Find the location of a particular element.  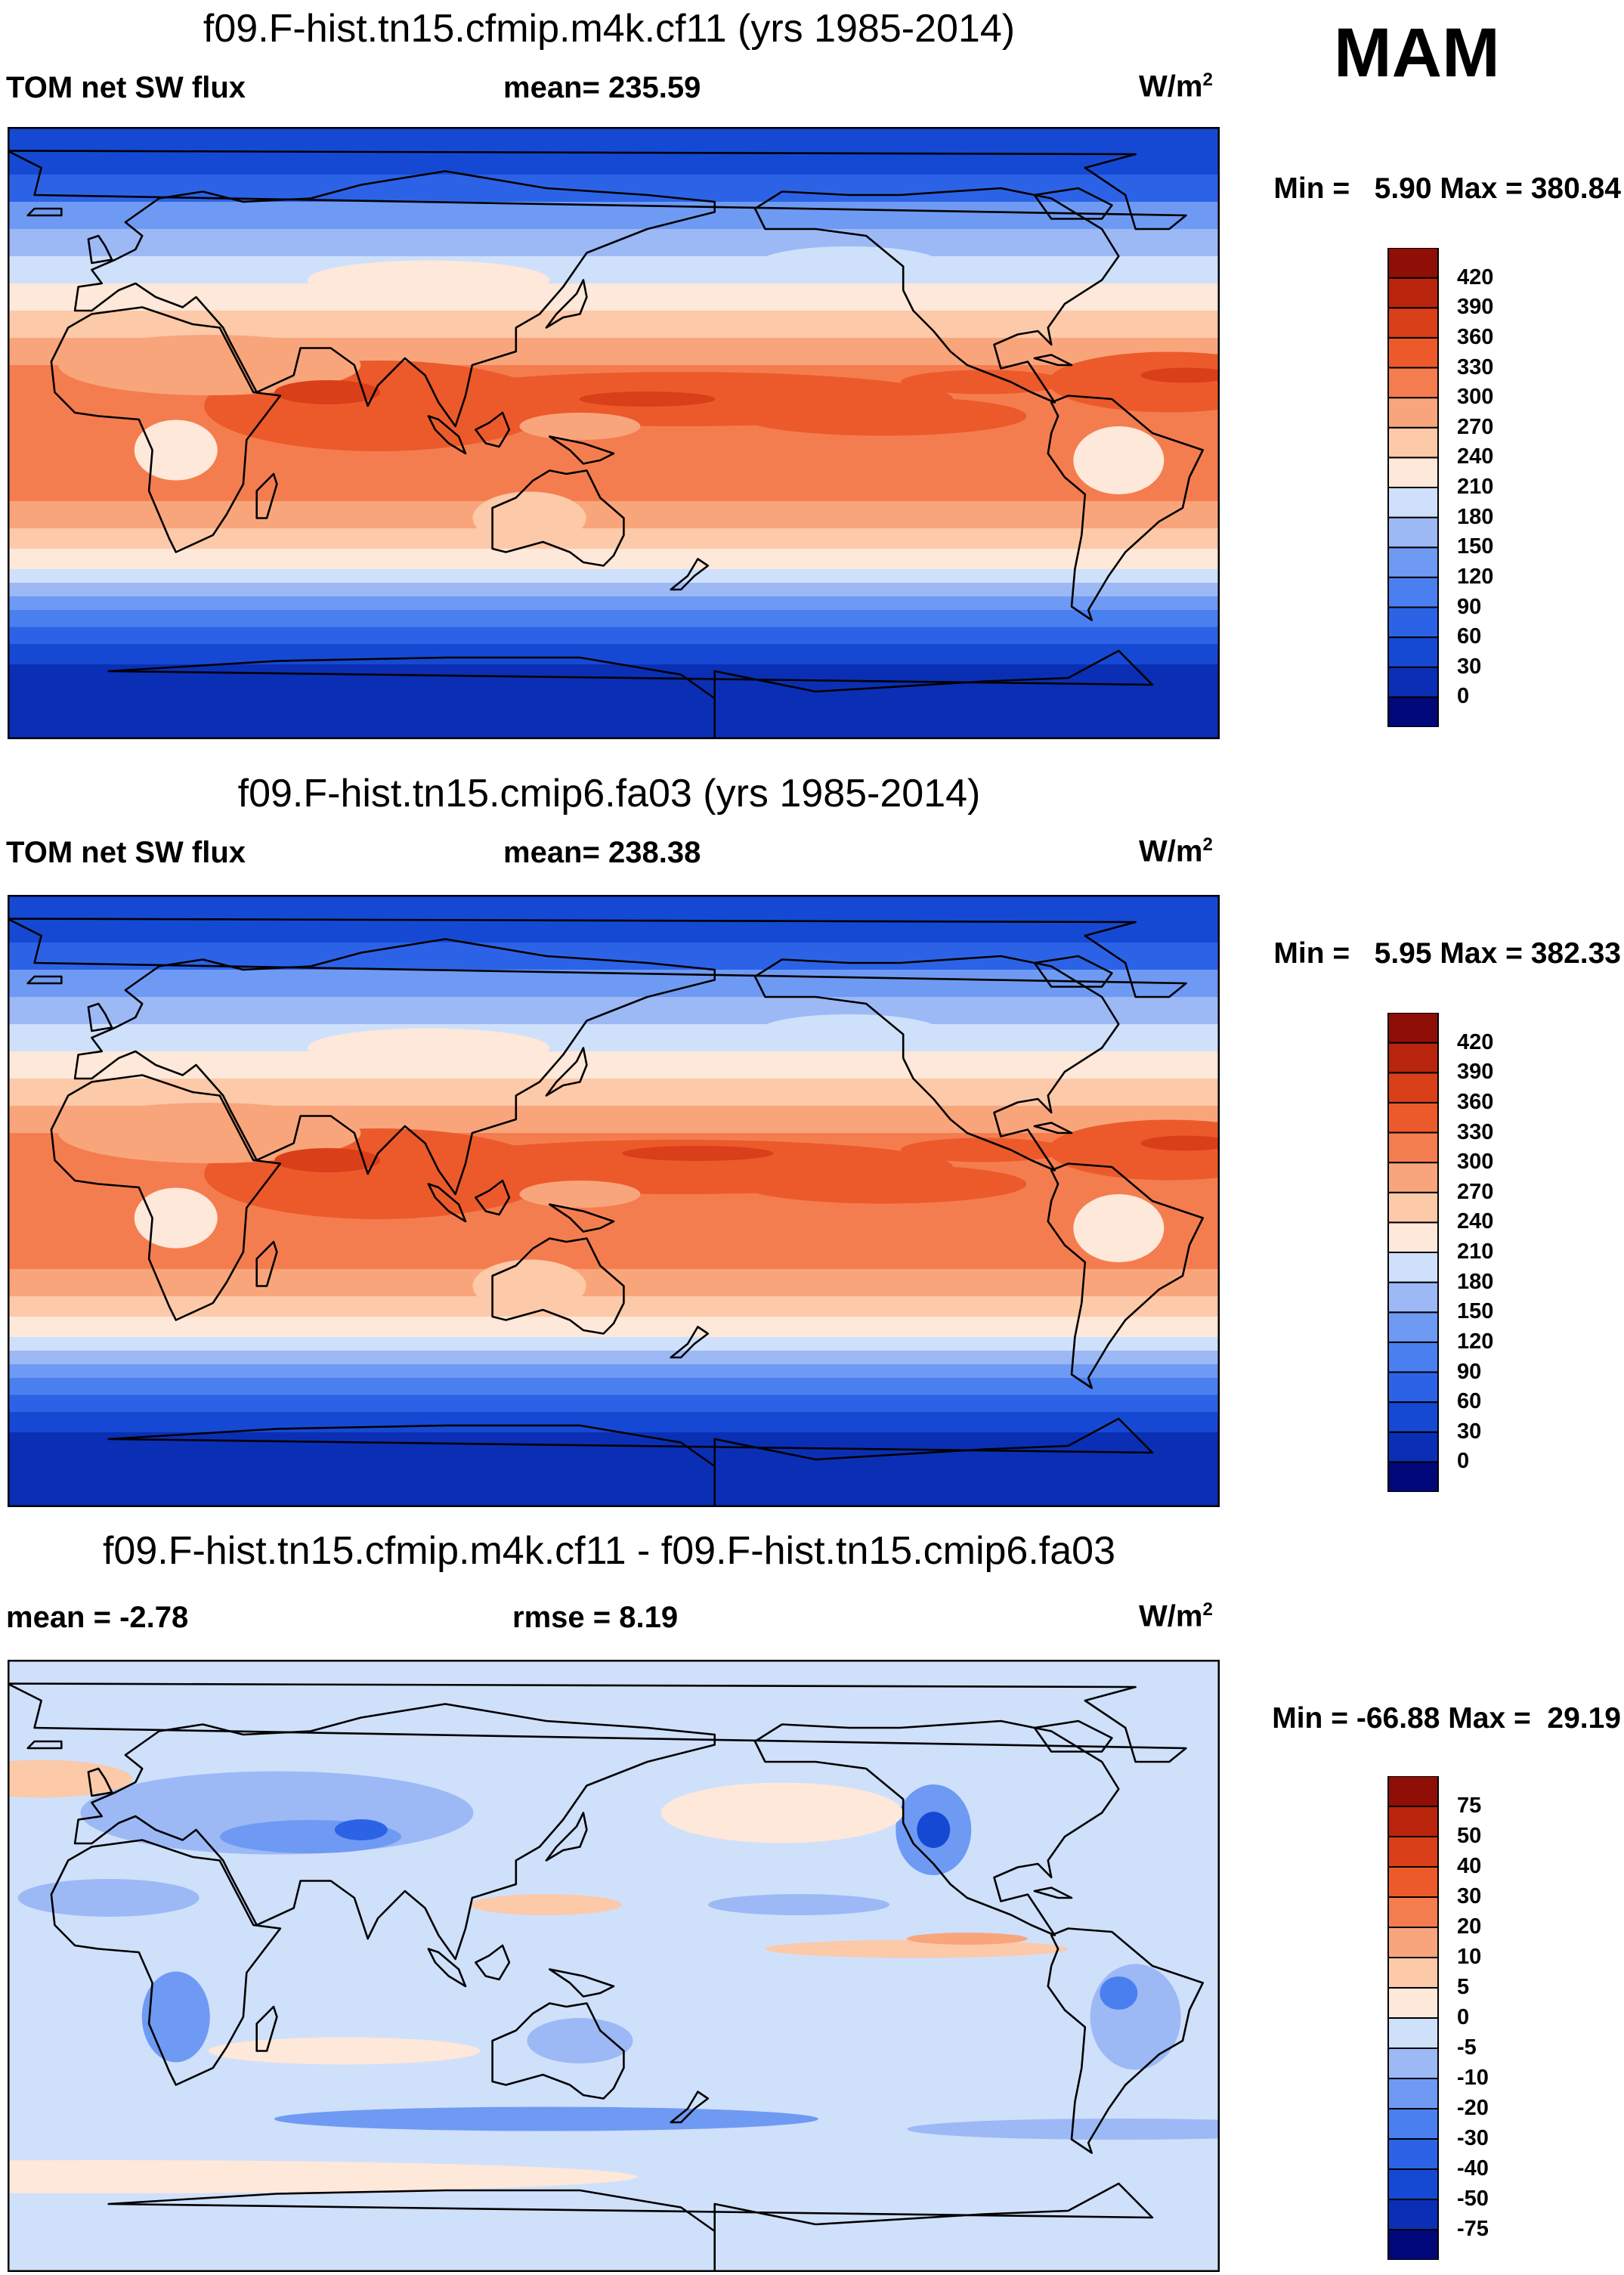

diff-itcz-pos is located at coordinates (917, 1948).